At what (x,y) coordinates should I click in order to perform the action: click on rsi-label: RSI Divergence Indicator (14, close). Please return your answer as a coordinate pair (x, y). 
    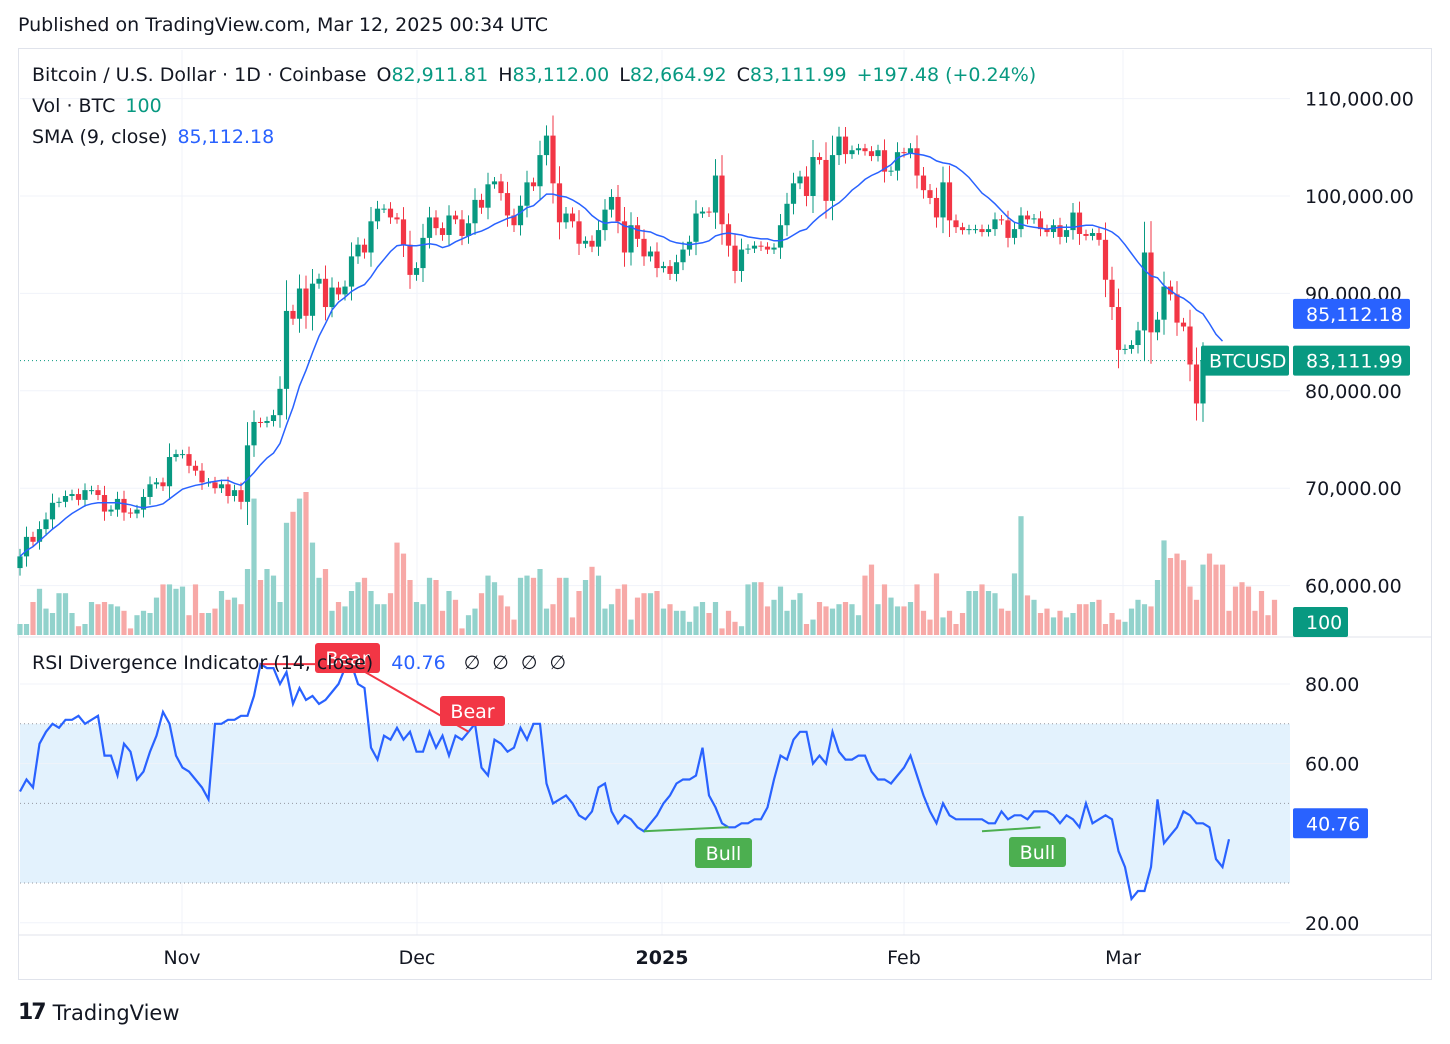
    Looking at the image, I should click on (203, 663).